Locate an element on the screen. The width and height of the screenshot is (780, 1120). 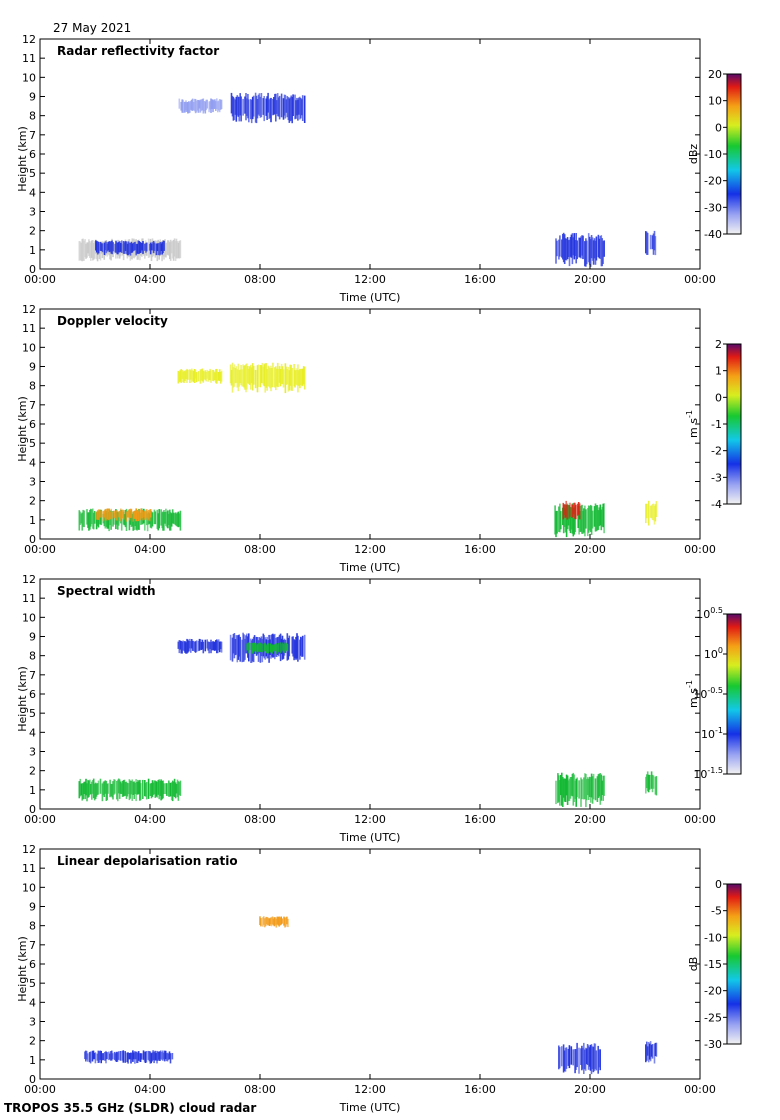
panel-3-low-cloud-night-profile is located at coordinates (650, 1051).